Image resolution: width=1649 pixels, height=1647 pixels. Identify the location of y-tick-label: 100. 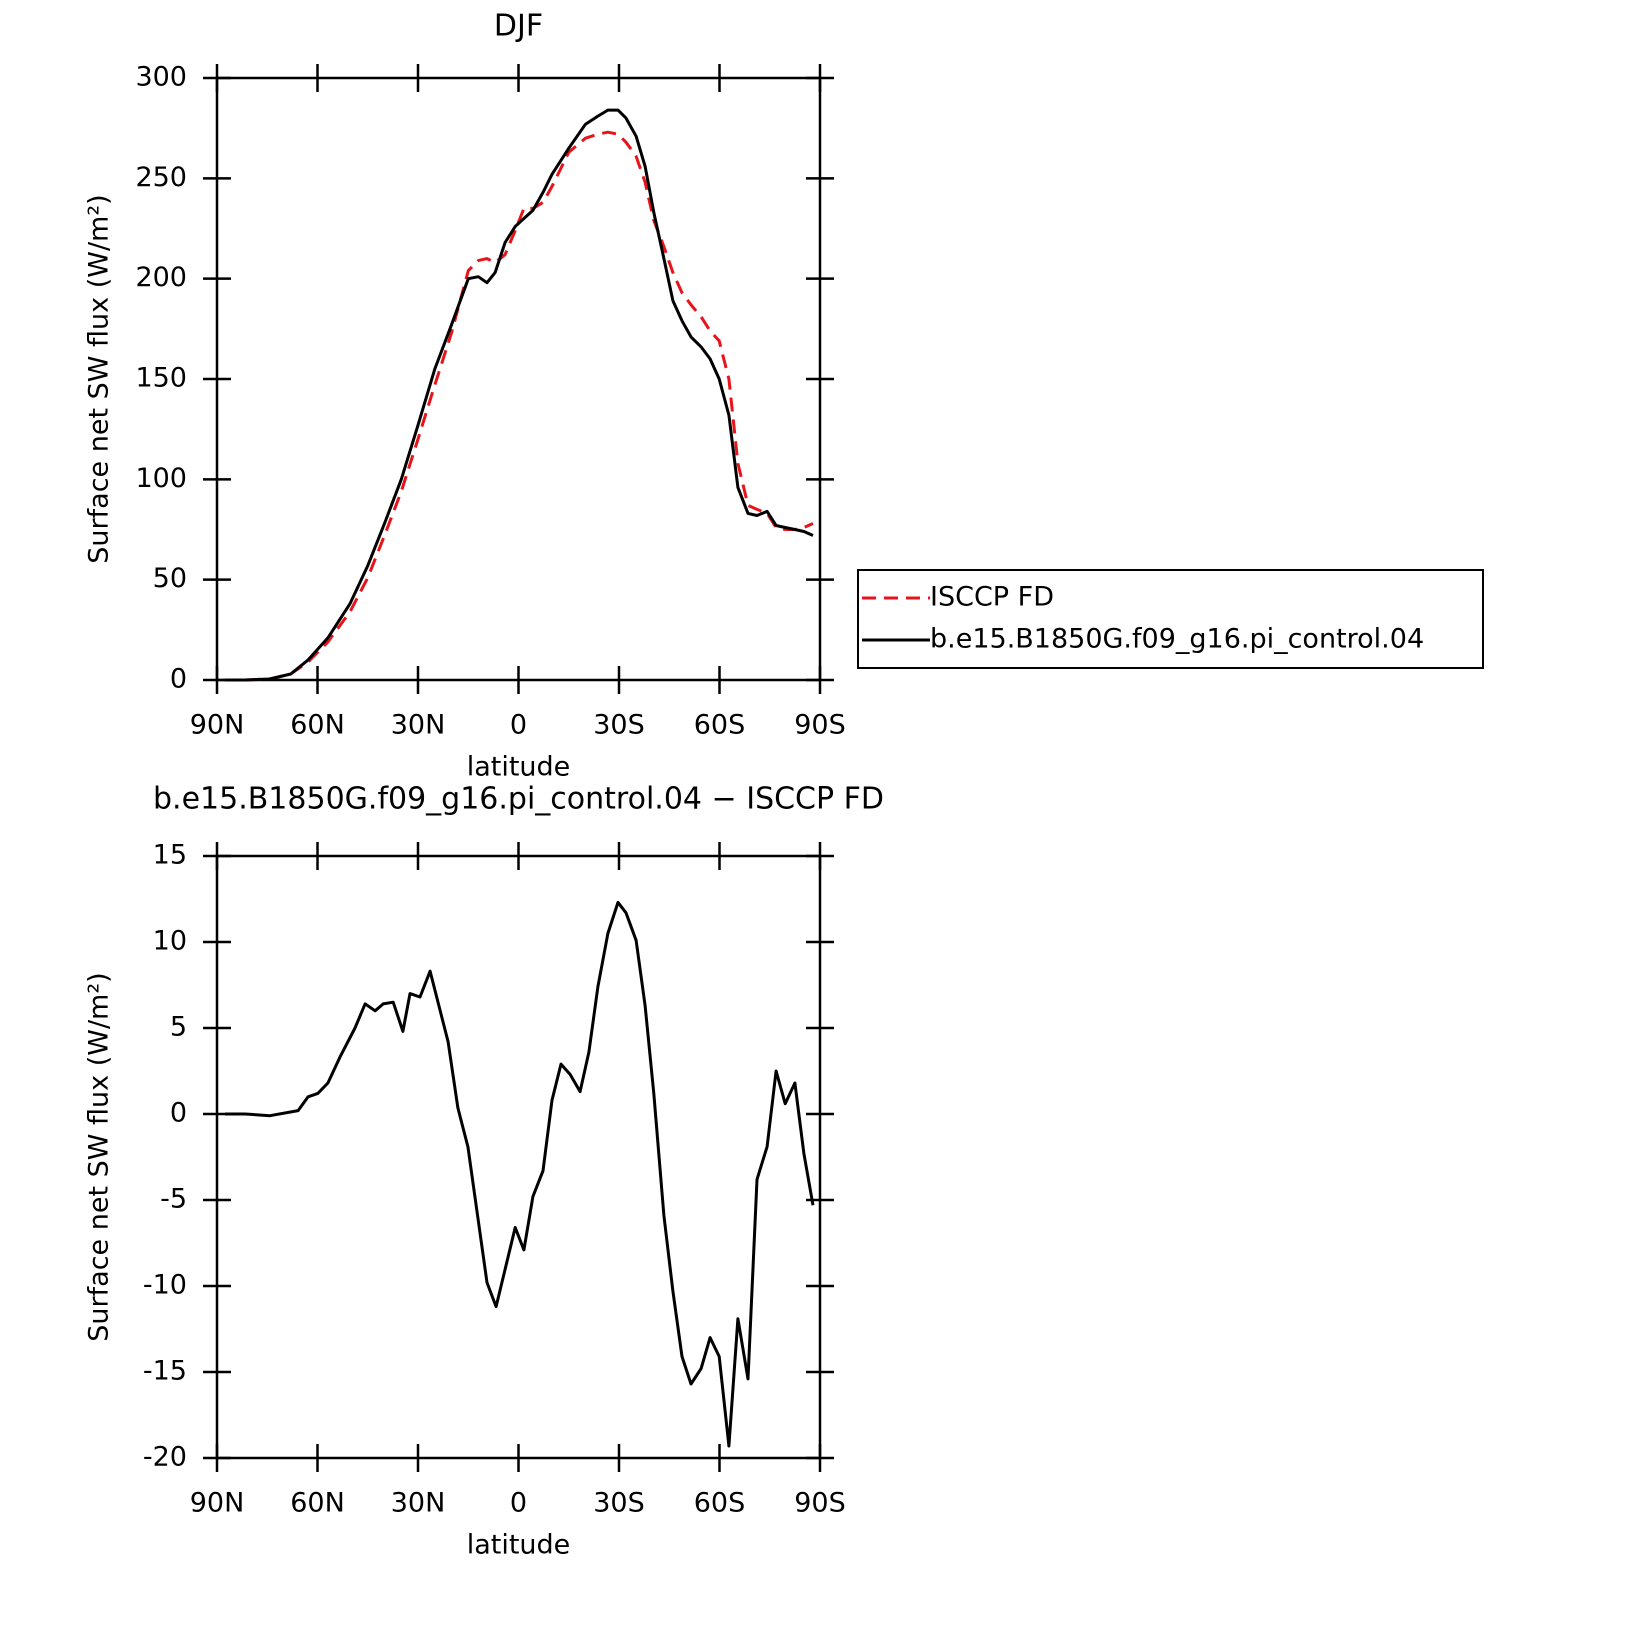
(161, 478).